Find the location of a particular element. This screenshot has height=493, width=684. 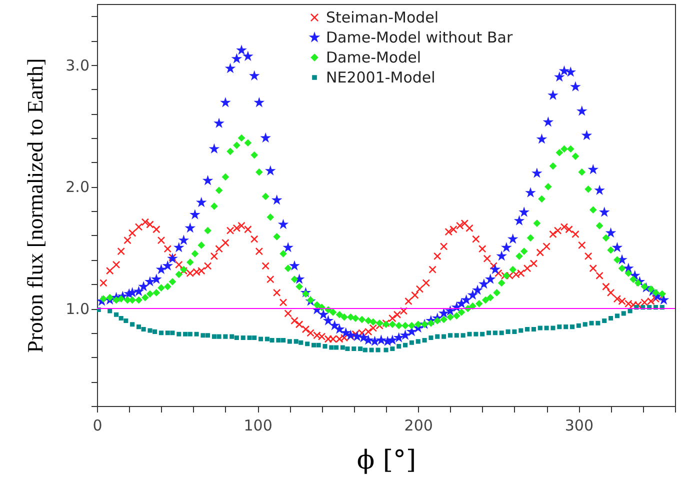

y-tick-label: 2.0 is located at coordinates (78, 187).